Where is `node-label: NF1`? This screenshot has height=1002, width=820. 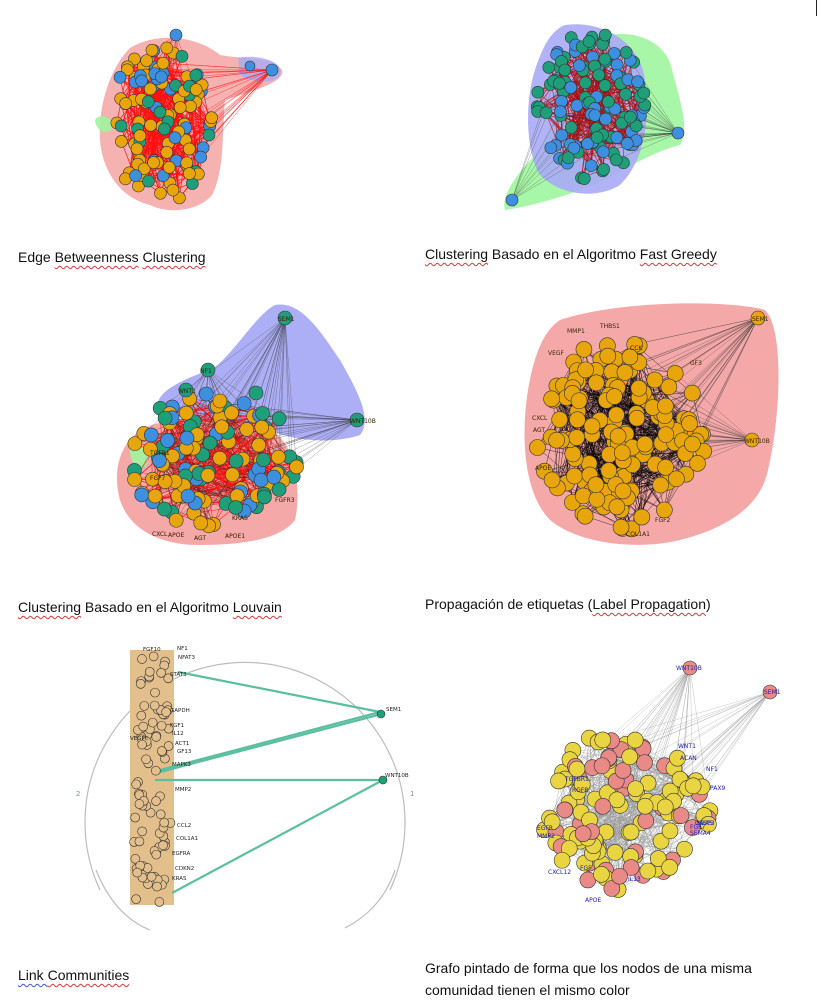 node-label: NF1 is located at coordinates (206, 371).